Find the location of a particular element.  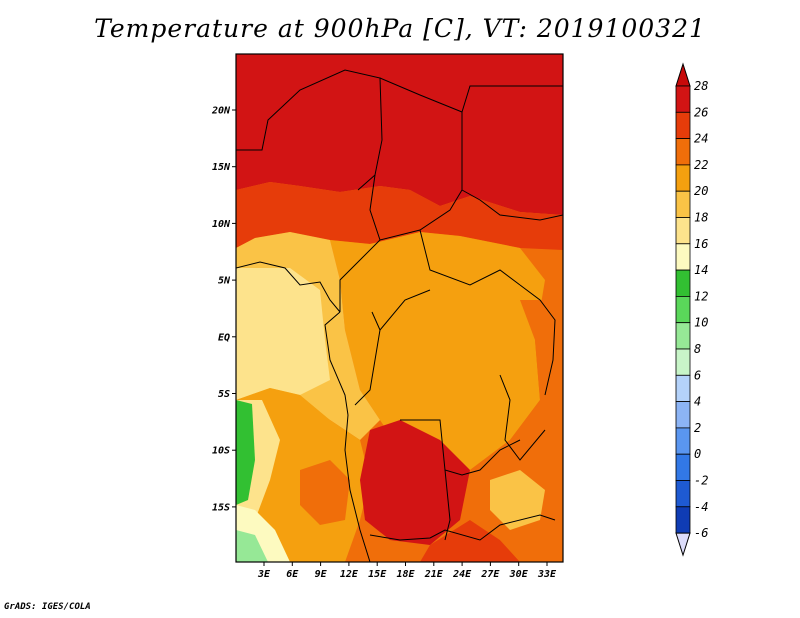

lat-tick-label: 5N is located at coordinates (224, 281).